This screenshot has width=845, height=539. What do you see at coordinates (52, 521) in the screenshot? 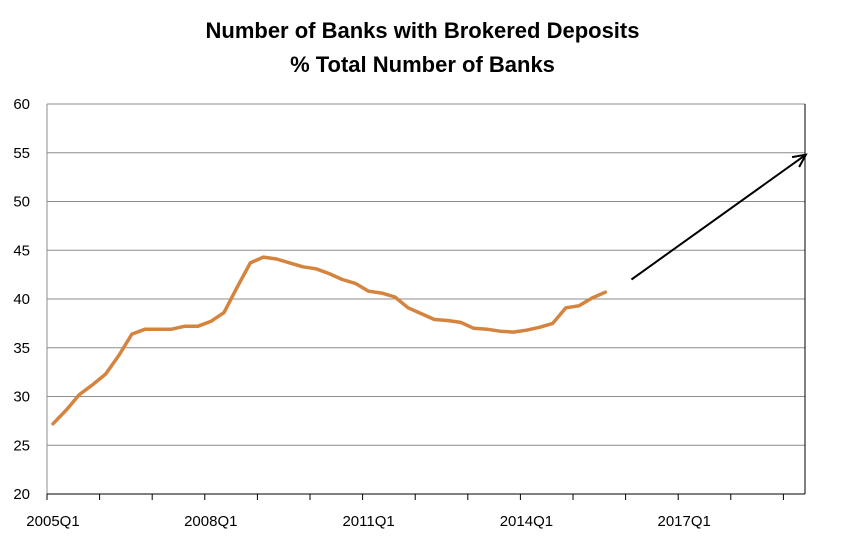
I see `x-tick-label: 2005Q1` at bounding box center [52, 521].